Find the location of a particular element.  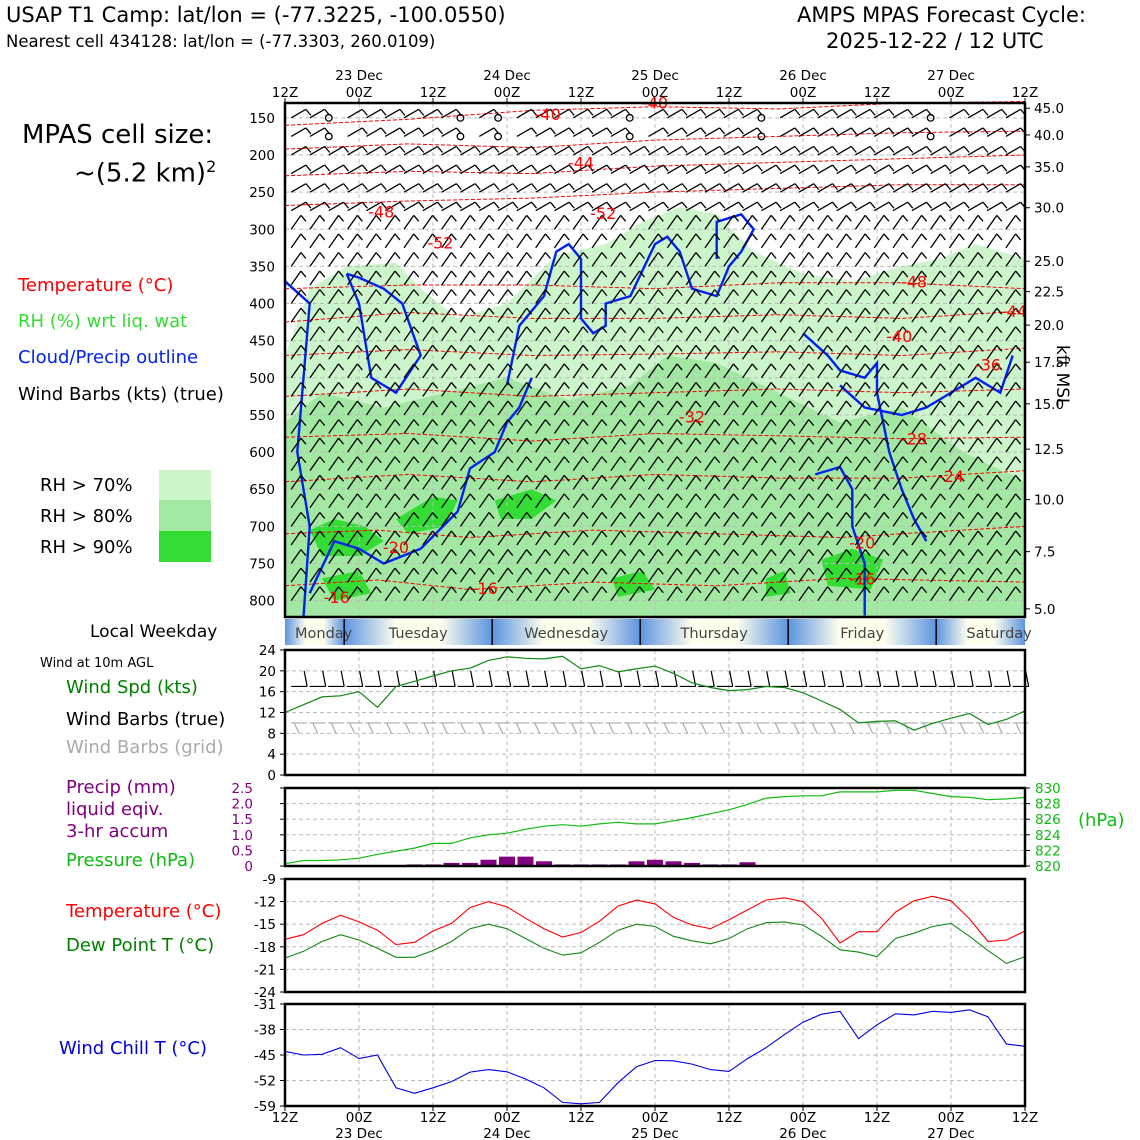

temperature-contour is located at coordinates (655, 352).